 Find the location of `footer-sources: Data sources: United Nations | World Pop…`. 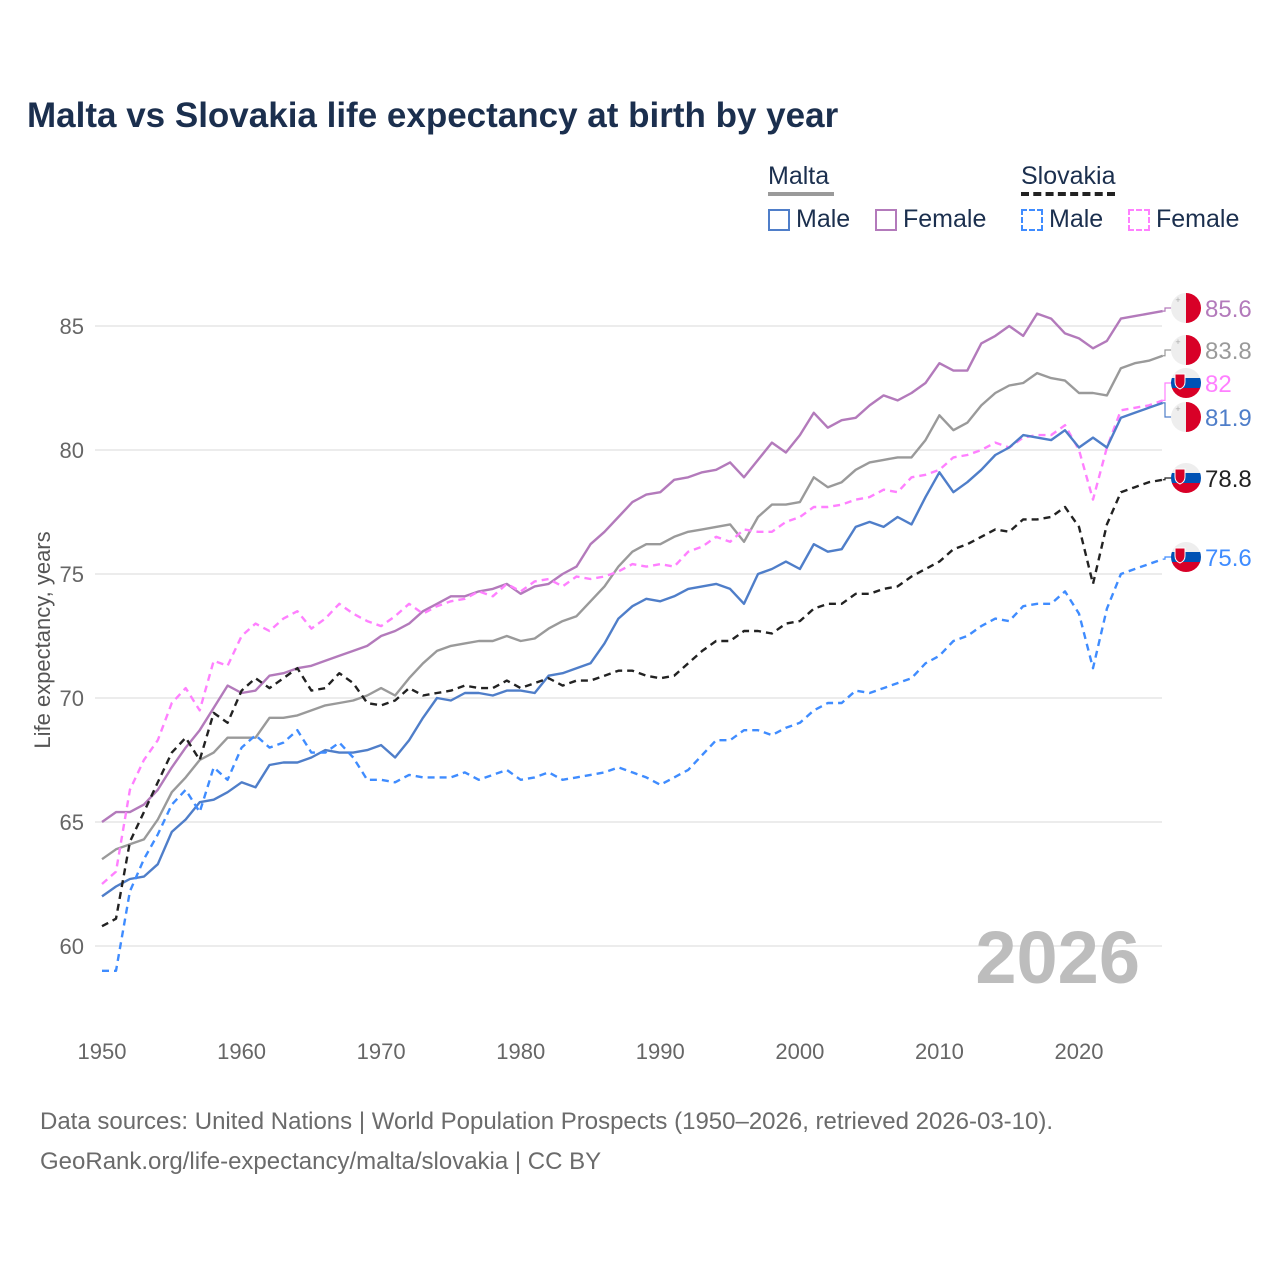

footer-sources: Data sources: United Nations | World Pop… is located at coordinates (547, 1121).